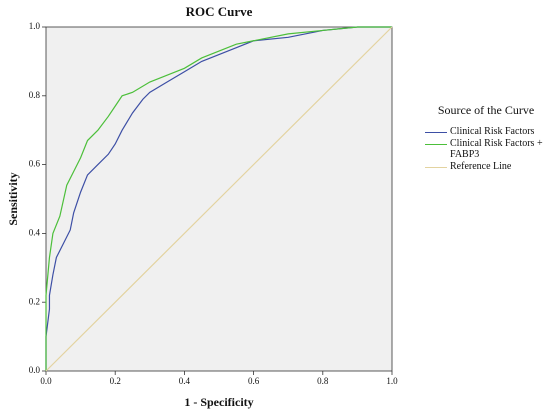 This screenshot has height=414, width=550. What do you see at coordinates (115, 381) in the screenshot?
I see `x-tick-label: 0.2` at bounding box center [115, 381].